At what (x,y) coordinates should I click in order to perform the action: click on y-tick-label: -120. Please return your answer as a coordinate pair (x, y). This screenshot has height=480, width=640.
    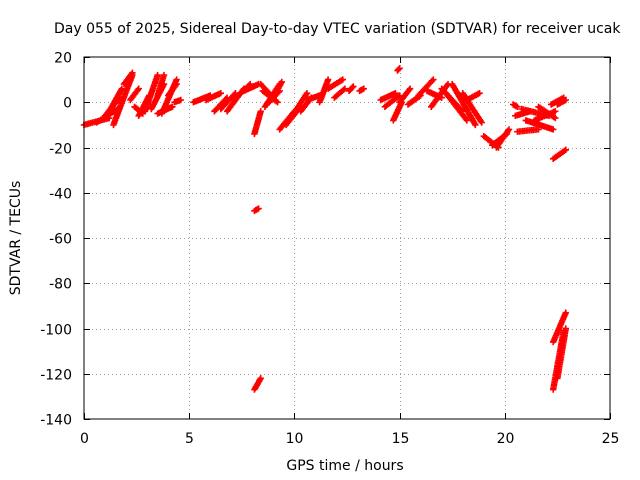
    Looking at the image, I should click on (56, 376).